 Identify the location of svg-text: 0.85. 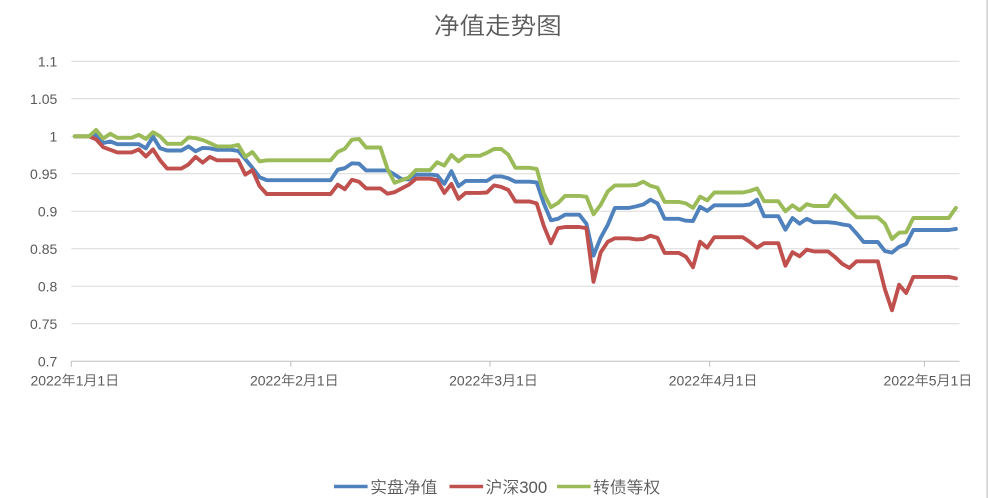
(43, 249).